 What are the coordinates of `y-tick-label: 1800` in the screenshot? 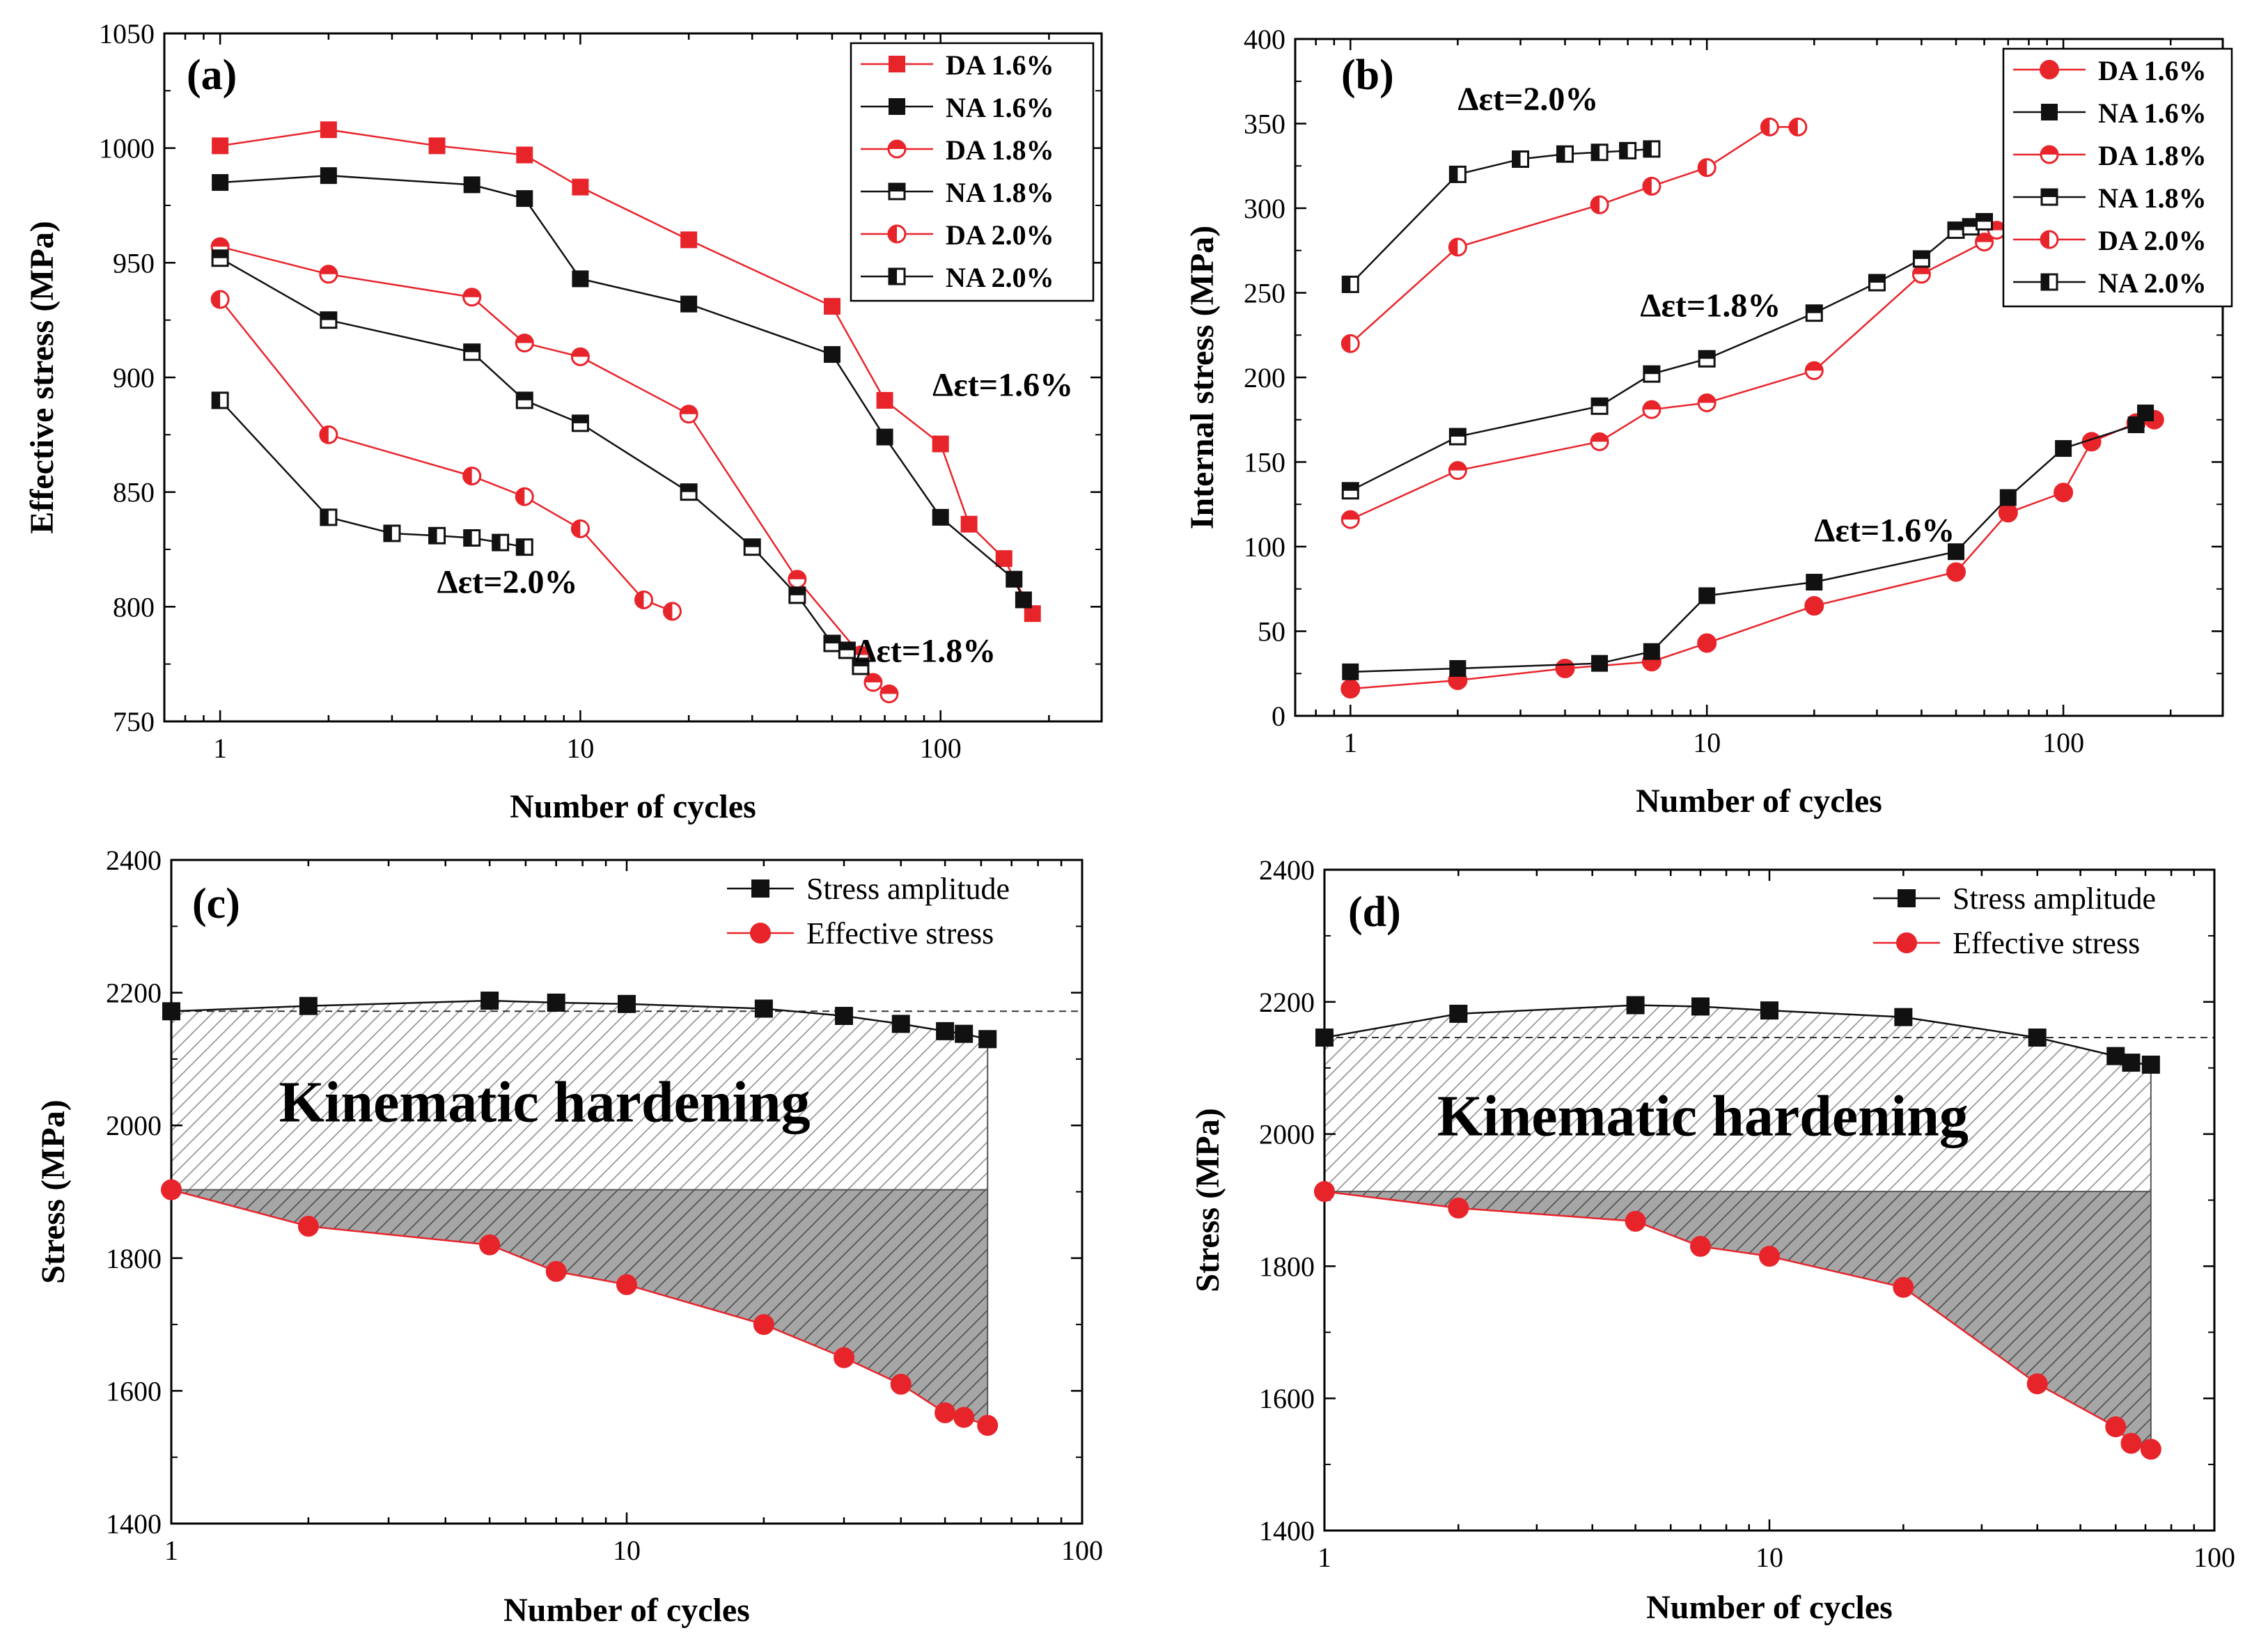 It's located at (134, 1258).